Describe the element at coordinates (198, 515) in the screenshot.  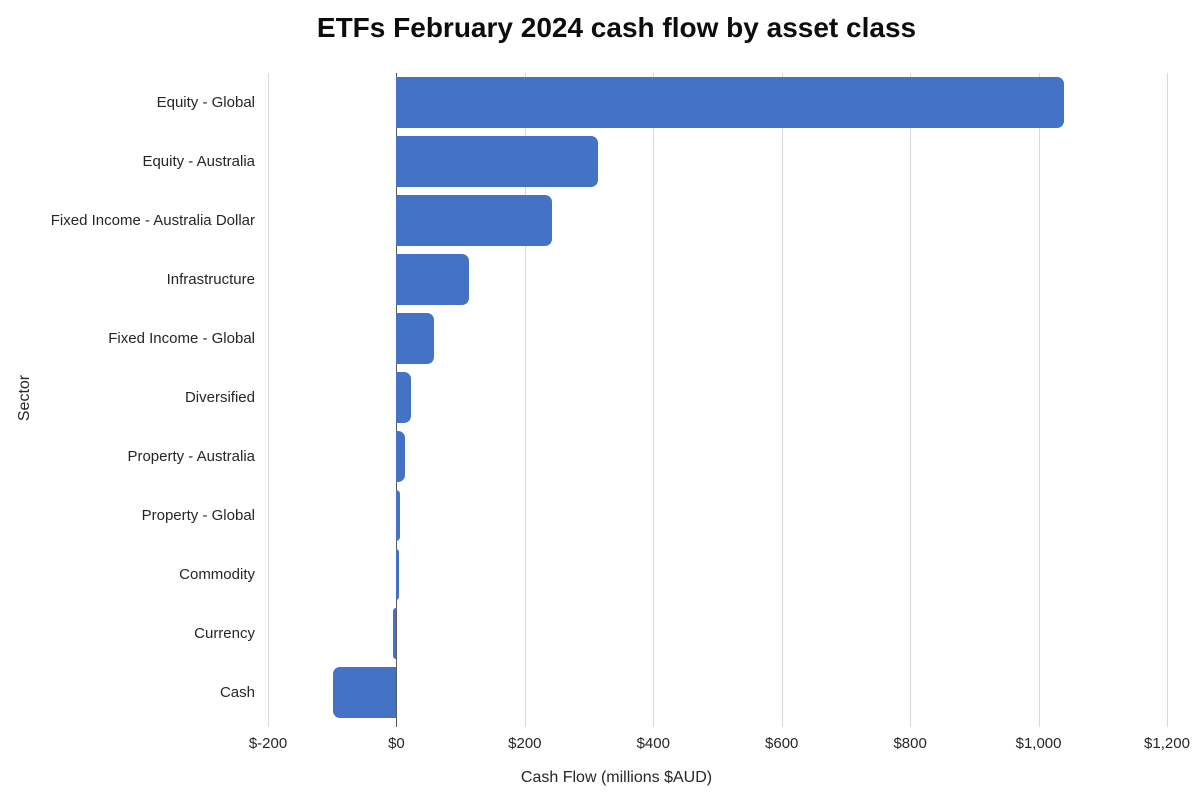
I see `category-label: Property - Global` at that location.